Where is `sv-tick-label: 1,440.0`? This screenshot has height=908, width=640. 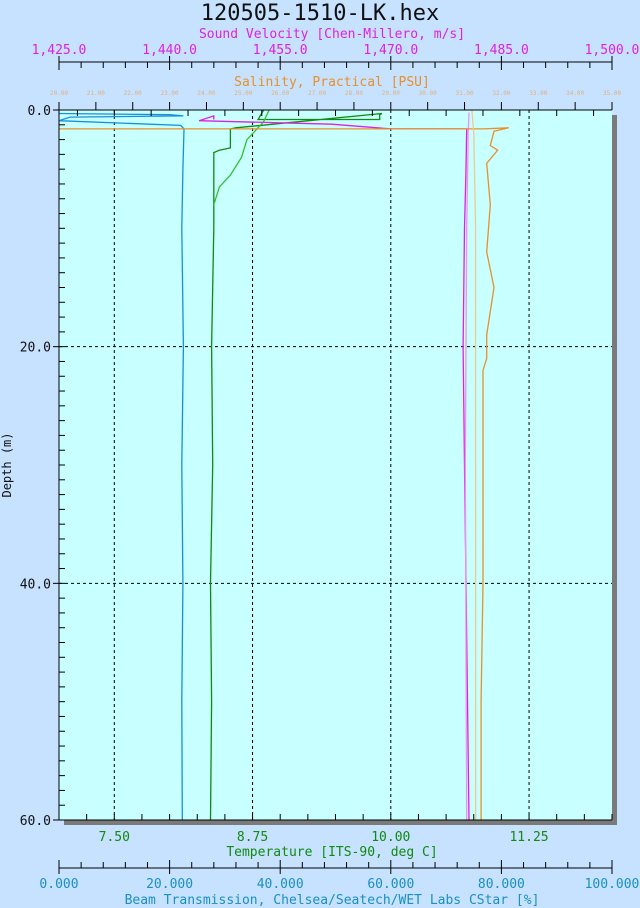 sv-tick-label: 1,440.0 is located at coordinates (169, 50).